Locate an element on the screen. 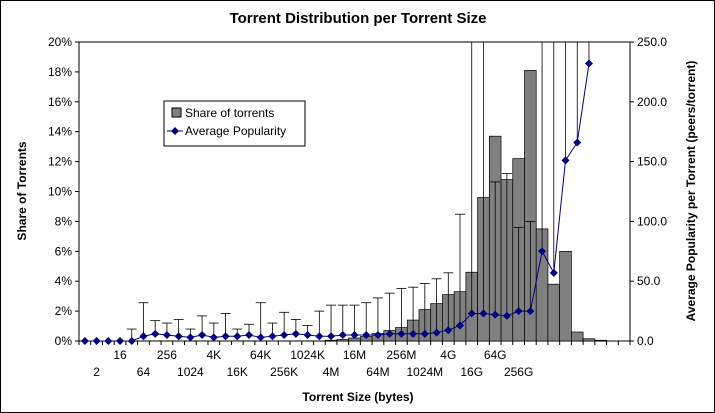  y2-tick-label: 0.0 is located at coordinates (645, 341).